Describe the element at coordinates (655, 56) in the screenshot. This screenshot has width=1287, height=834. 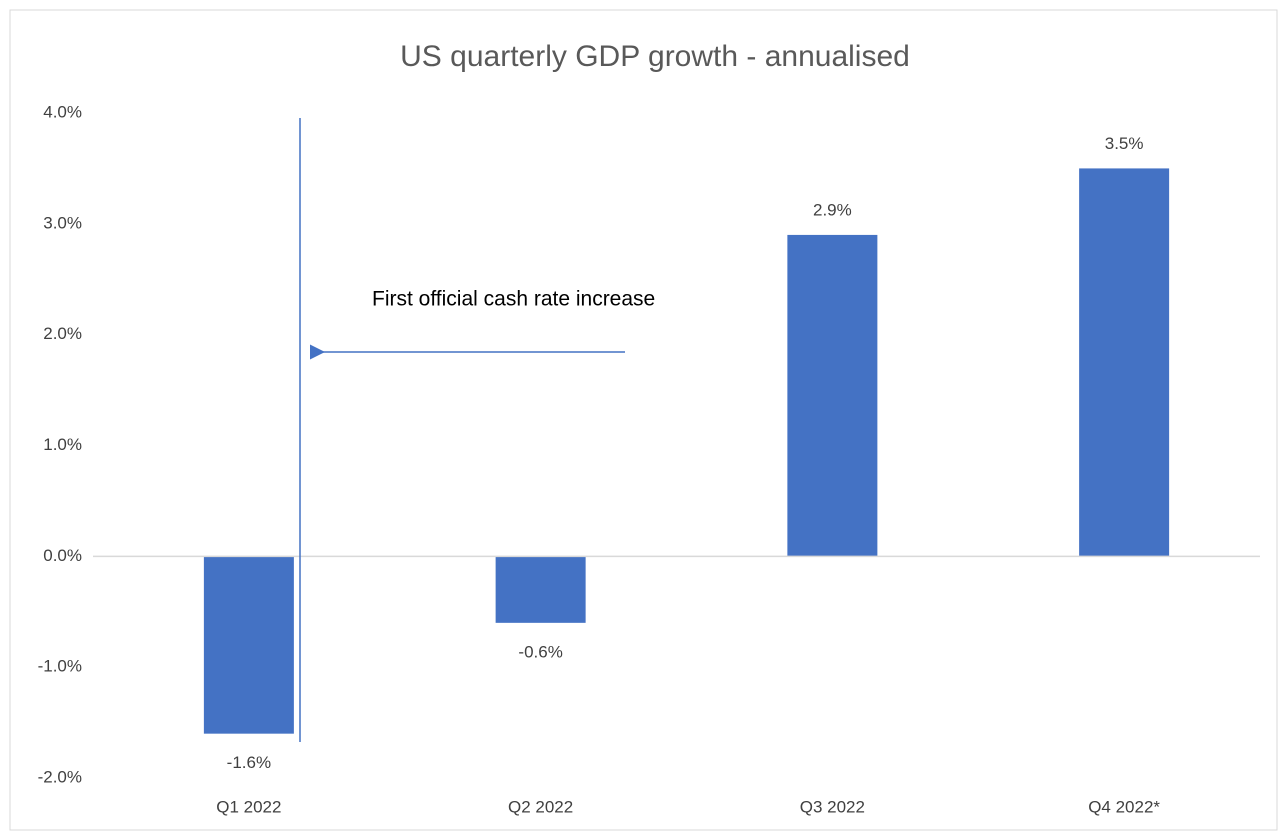
I see `chart-title: US quarterly GDP growth - annualised` at that location.